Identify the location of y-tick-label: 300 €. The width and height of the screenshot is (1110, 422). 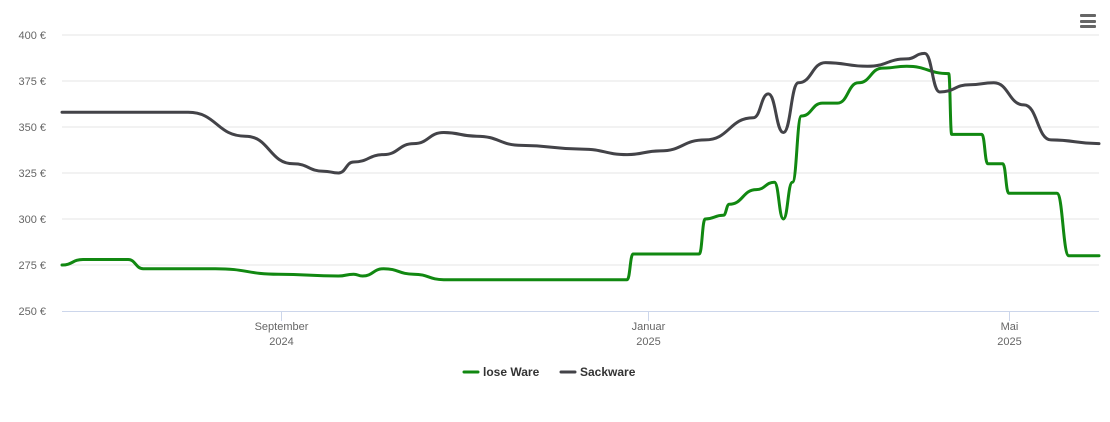
(32, 220).